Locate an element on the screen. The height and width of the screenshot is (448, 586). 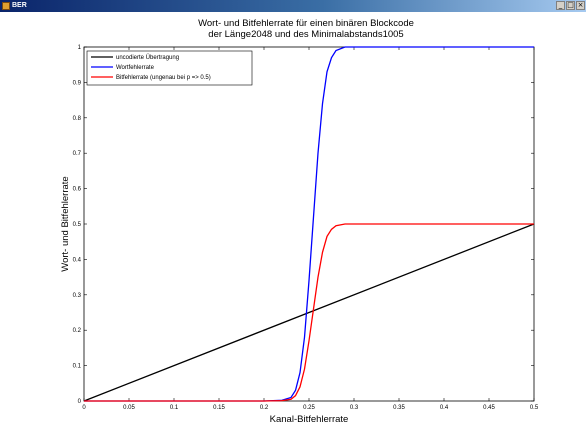
x-tick-label: 0.05 is located at coordinates (129, 408).